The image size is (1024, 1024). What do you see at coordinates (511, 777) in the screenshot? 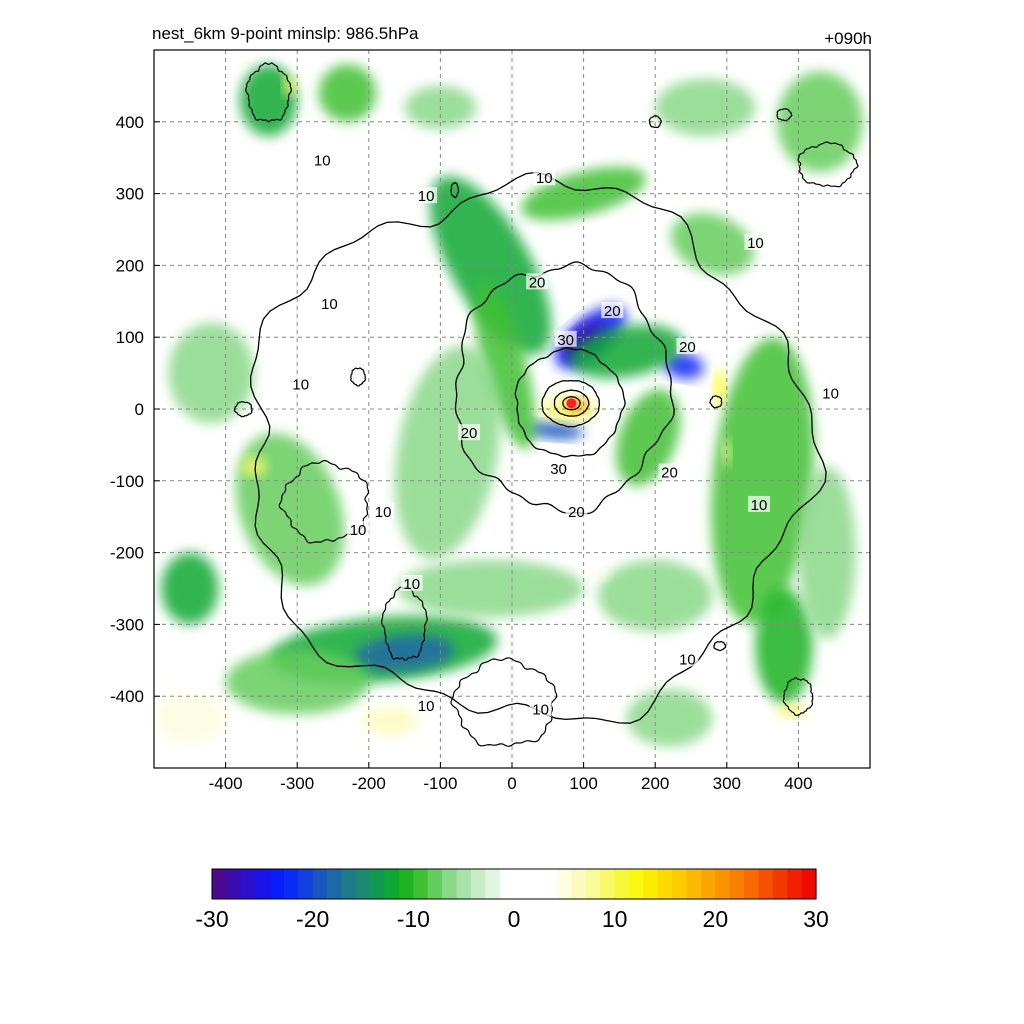
I see `x-axis: -400 -300 -200 -100 0 100 200 300 400` at bounding box center [511, 777].